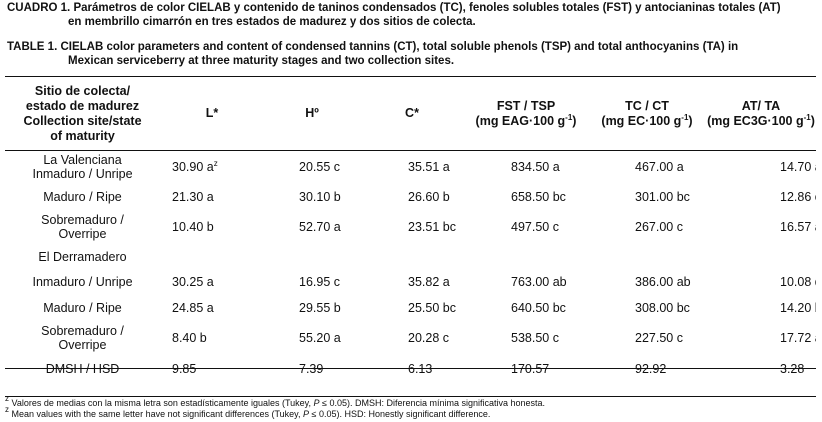  I want to click on hue-value: 30.10 b, so click(320, 197).